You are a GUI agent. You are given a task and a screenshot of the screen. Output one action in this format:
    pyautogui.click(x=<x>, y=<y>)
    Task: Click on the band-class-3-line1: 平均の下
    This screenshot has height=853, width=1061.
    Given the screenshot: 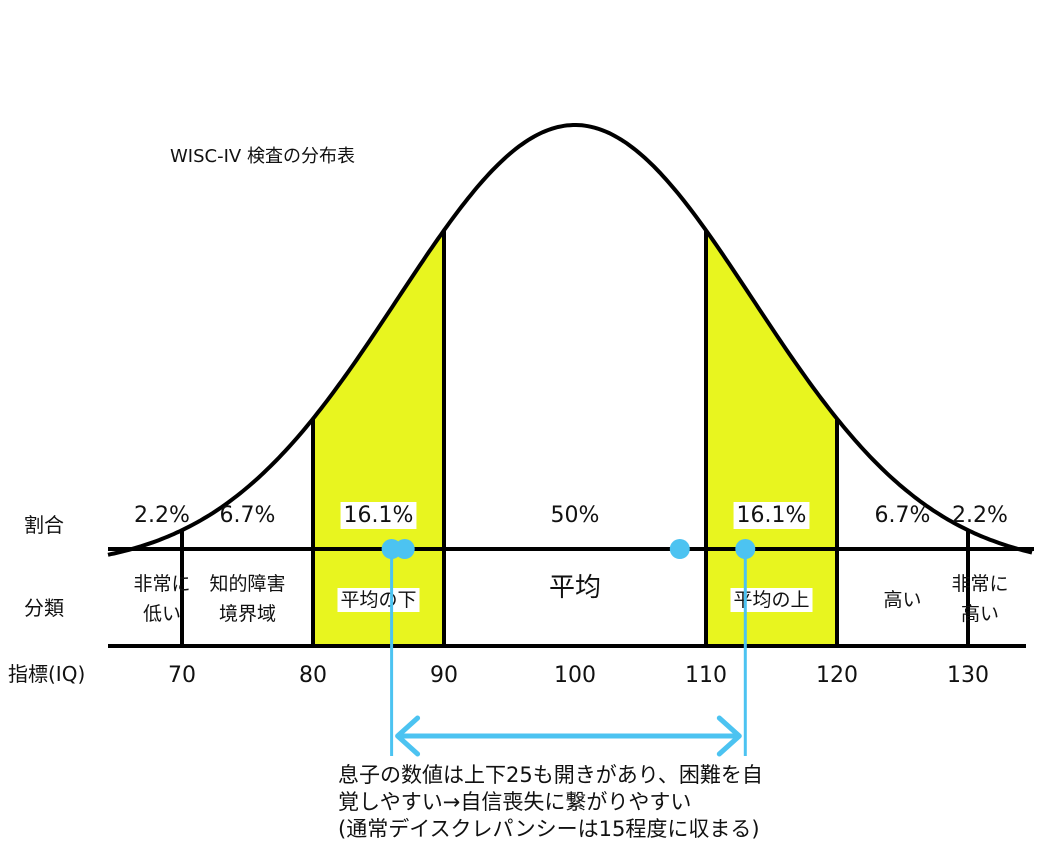 What is the action you would take?
    pyautogui.click(x=378, y=600)
    